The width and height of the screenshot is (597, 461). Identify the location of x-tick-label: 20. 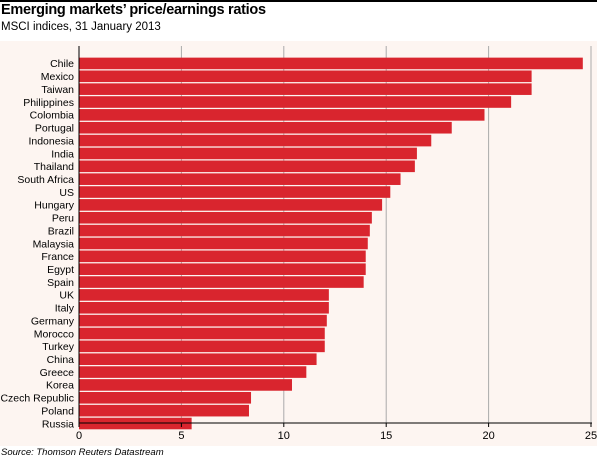
(488, 436).